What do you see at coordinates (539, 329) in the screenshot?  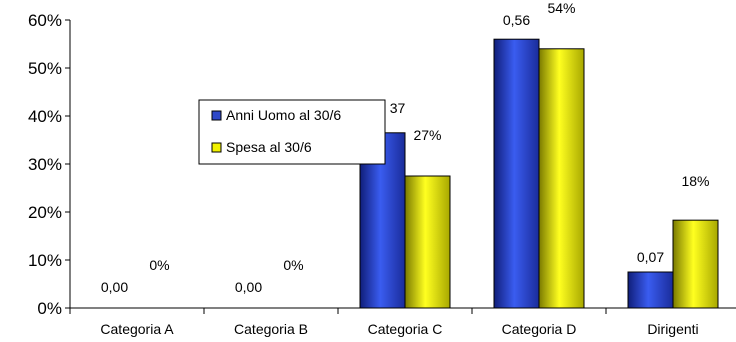 I see `x-category-label: Categoria D` at bounding box center [539, 329].